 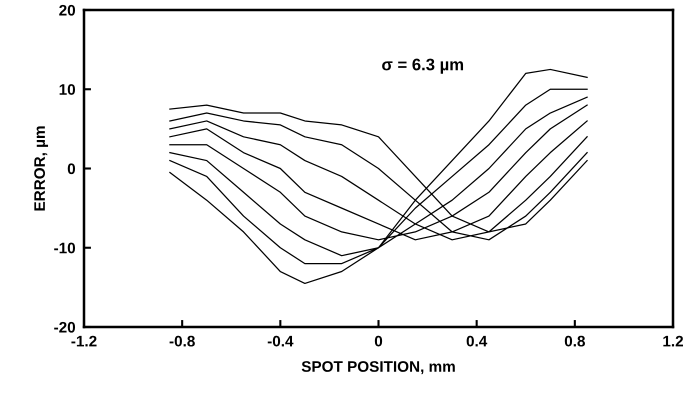 What do you see at coordinates (72, 168) in the screenshot?
I see `y-tick-label: 0` at bounding box center [72, 168].